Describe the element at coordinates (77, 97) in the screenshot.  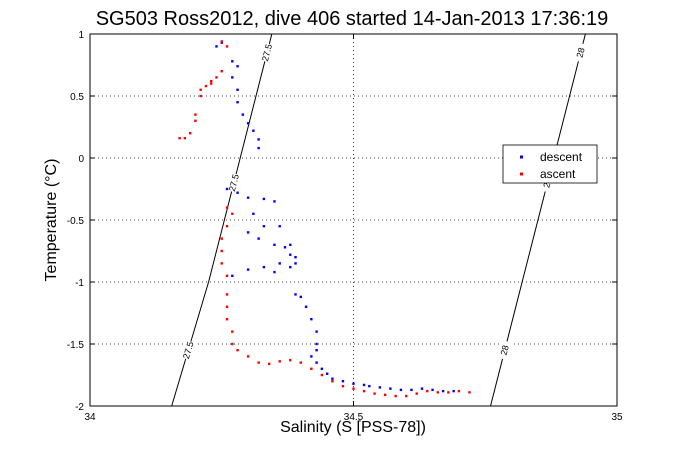
I see `y-tick-label: 0.5` at that location.